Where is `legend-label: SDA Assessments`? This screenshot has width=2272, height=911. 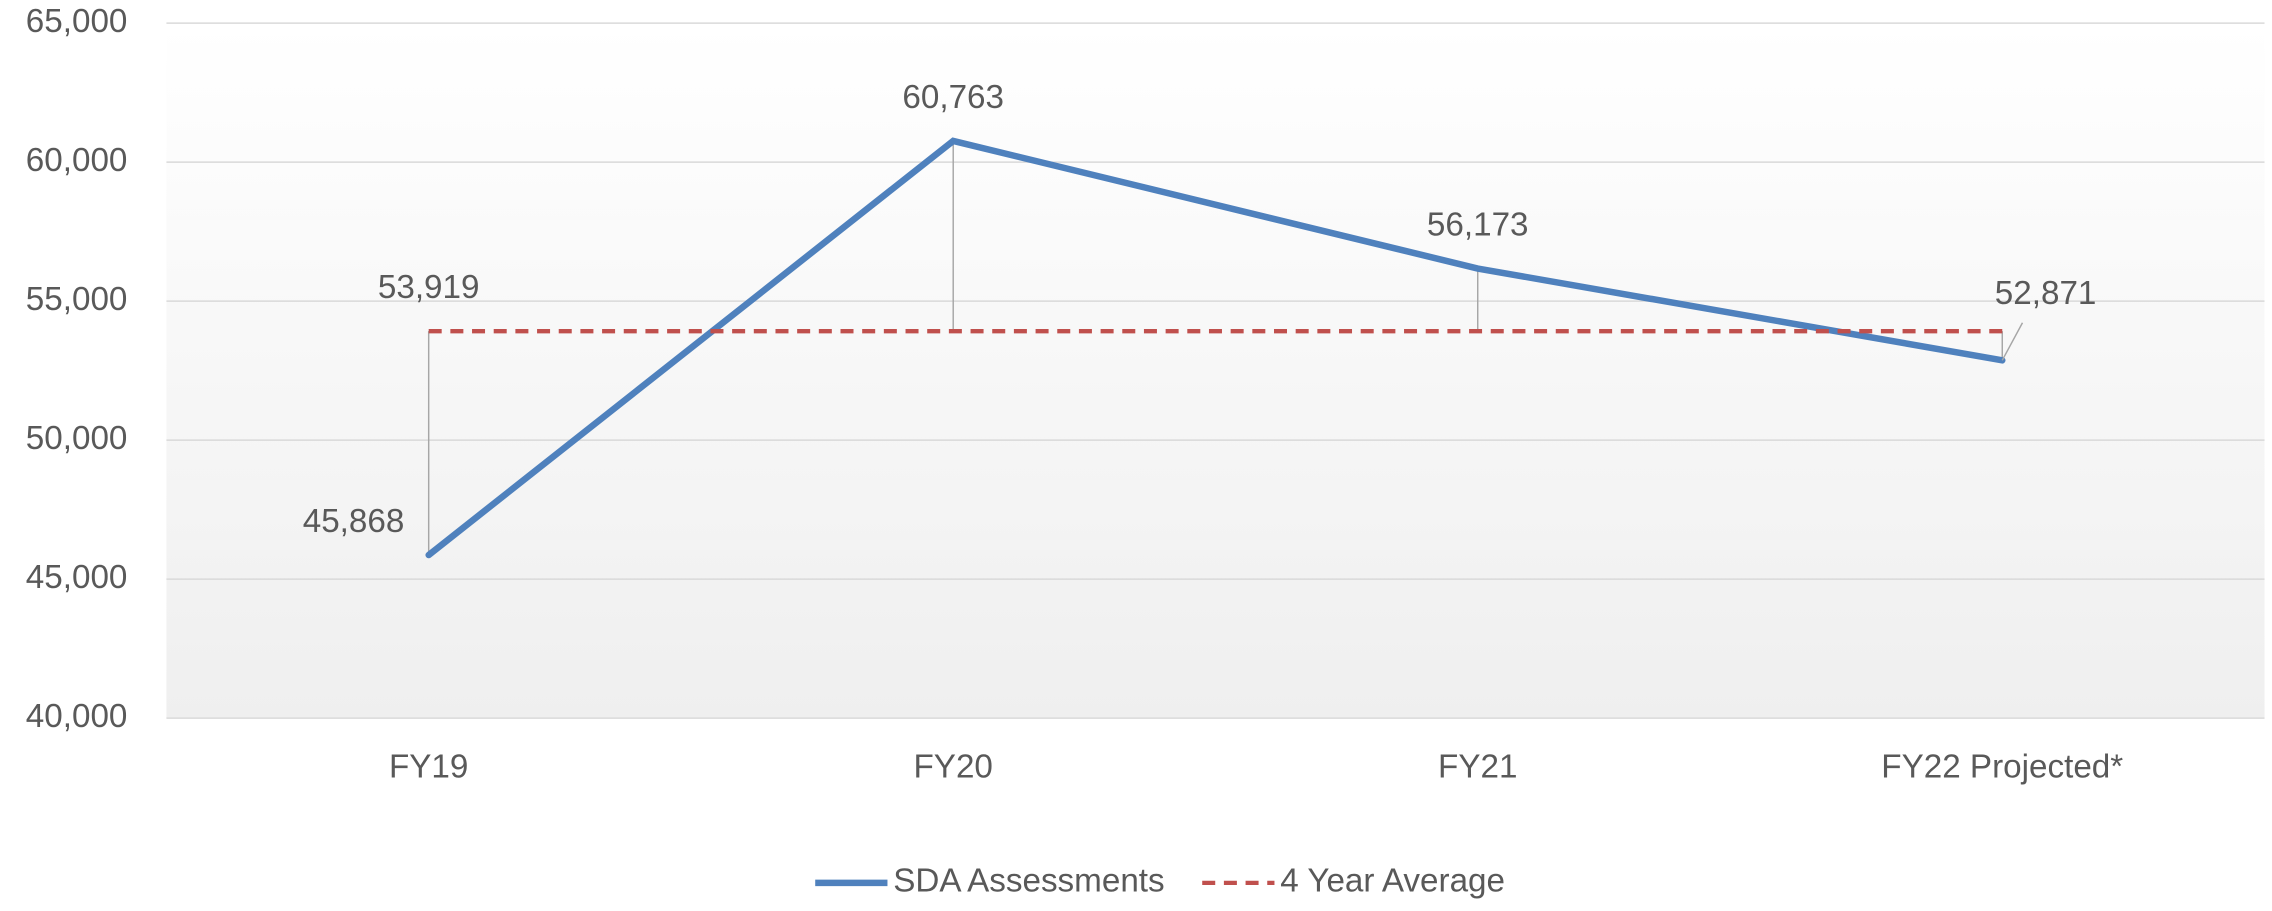 legend-label: SDA Assessments is located at coordinates (1028, 881).